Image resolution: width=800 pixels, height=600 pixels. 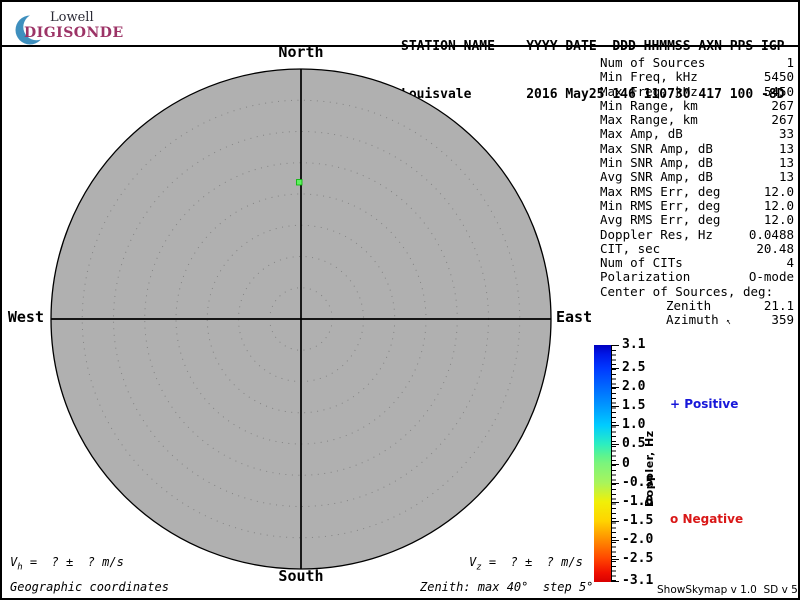 What do you see at coordinates (67, 564) in the screenshot?
I see `horizontal-velocity-readout: Vh = ? ± ? m/s` at bounding box center [67, 564].